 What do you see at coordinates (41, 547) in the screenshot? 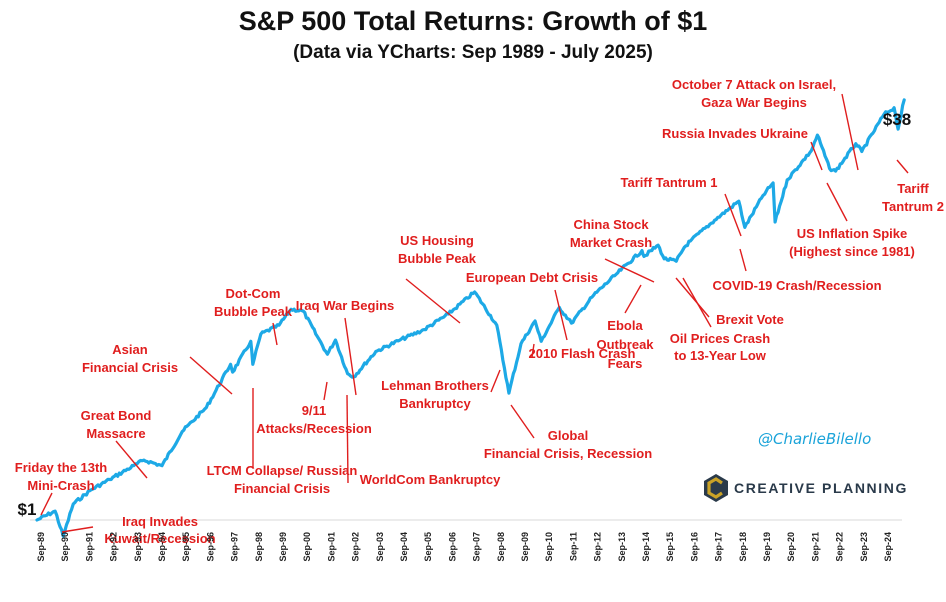
I see `x-tick-label: Sep-89` at bounding box center [41, 547].